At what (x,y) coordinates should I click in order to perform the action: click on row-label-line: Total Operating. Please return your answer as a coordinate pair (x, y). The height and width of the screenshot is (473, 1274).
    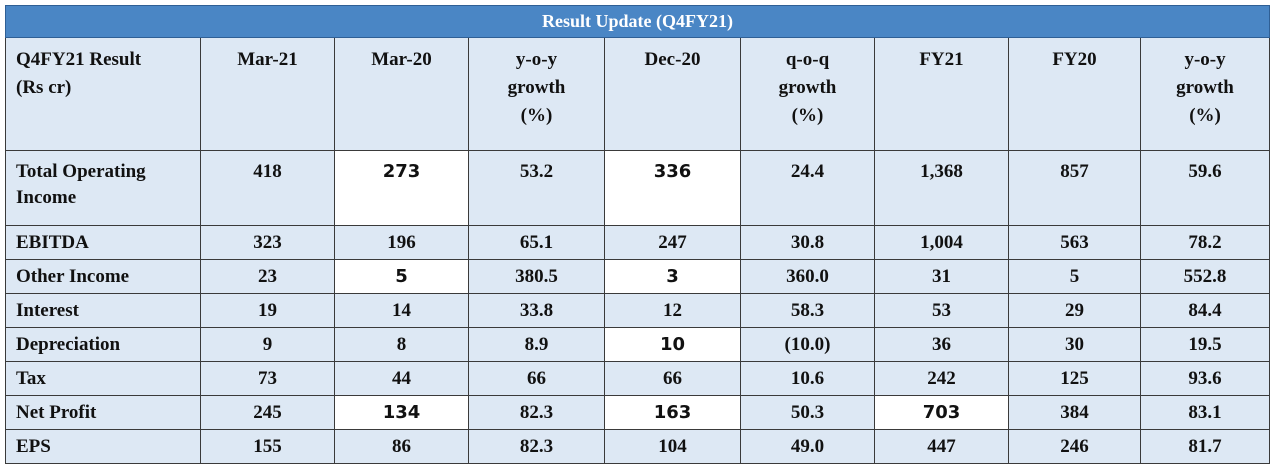
    Looking at the image, I should click on (81, 171).